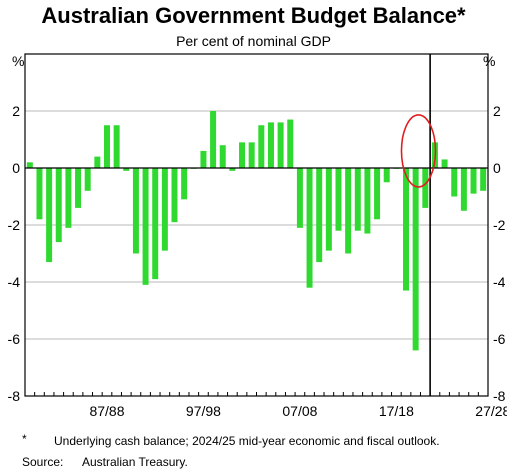  I want to click on x-ticks, so click(256, 394).